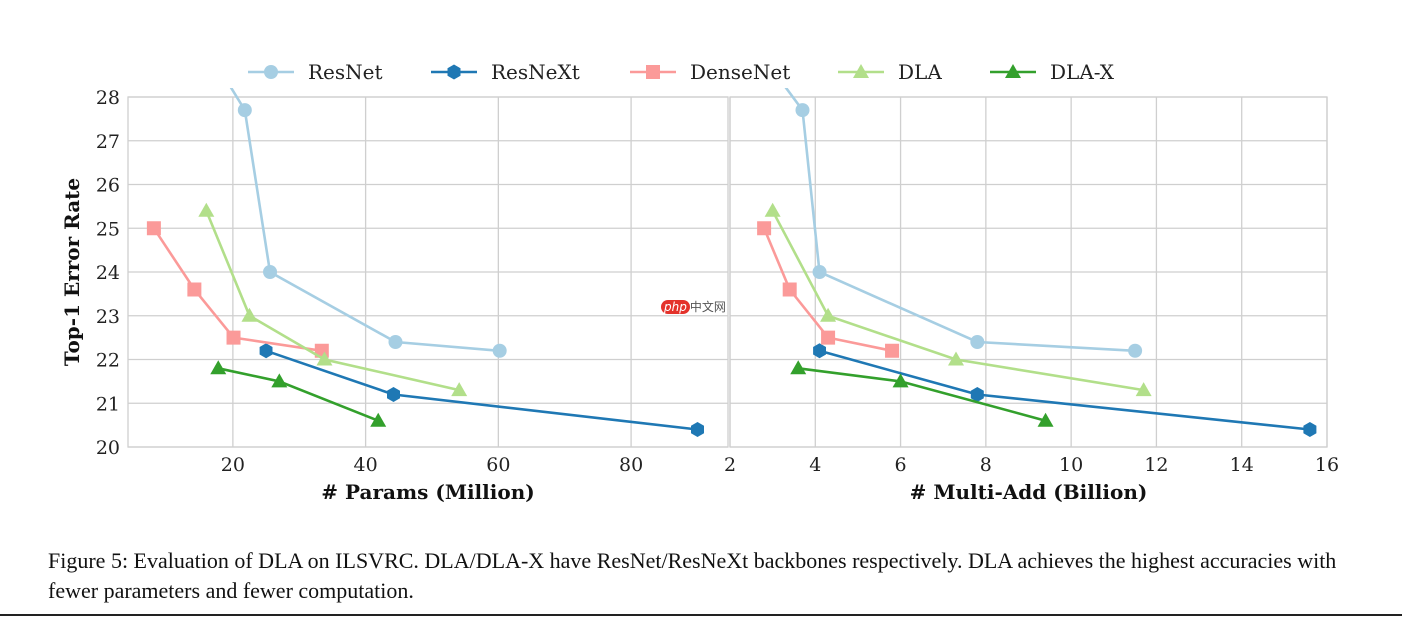 Image resolution: width=1402 pixels, height=617 pixels. I want to click on x-tick-label: 40, so click(366, 465).